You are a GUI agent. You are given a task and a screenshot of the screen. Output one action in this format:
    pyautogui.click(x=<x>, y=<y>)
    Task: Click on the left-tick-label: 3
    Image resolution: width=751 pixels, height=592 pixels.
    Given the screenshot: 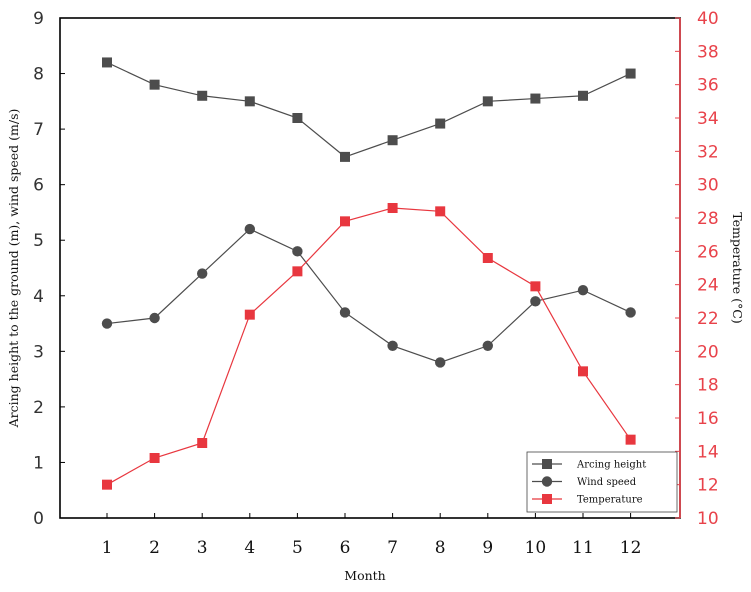 What is the action you would take?
    pyautogui.click(x=38, y=352)
    